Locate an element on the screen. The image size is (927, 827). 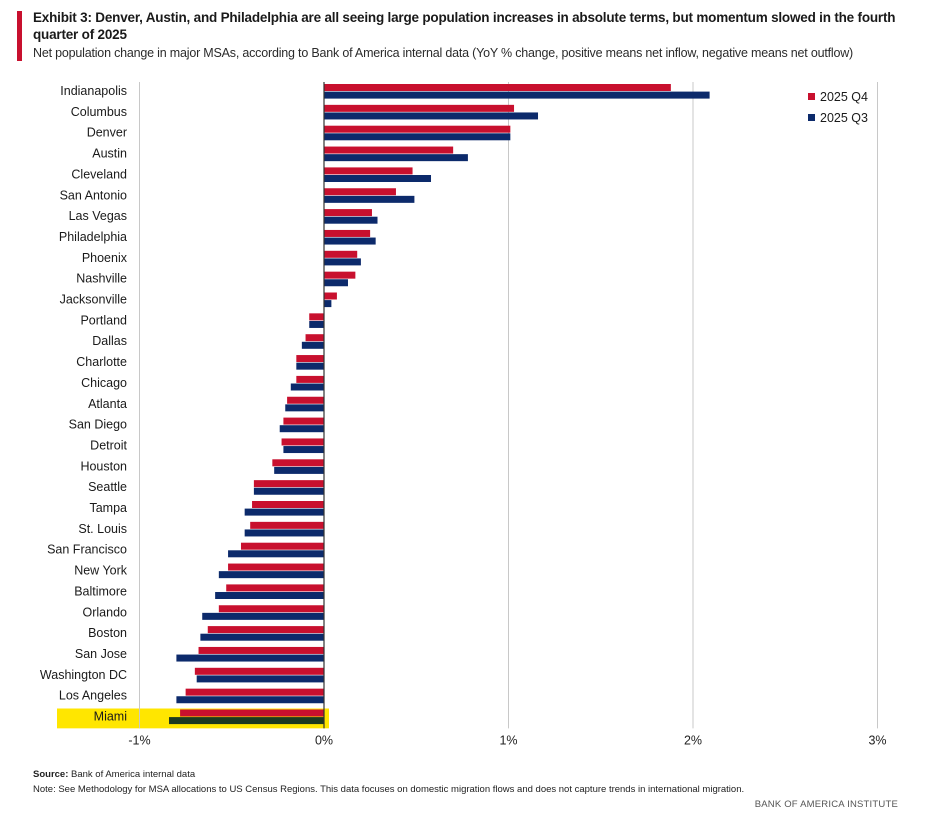
x-tick-label: 3% is located at coordinates (877, 740).